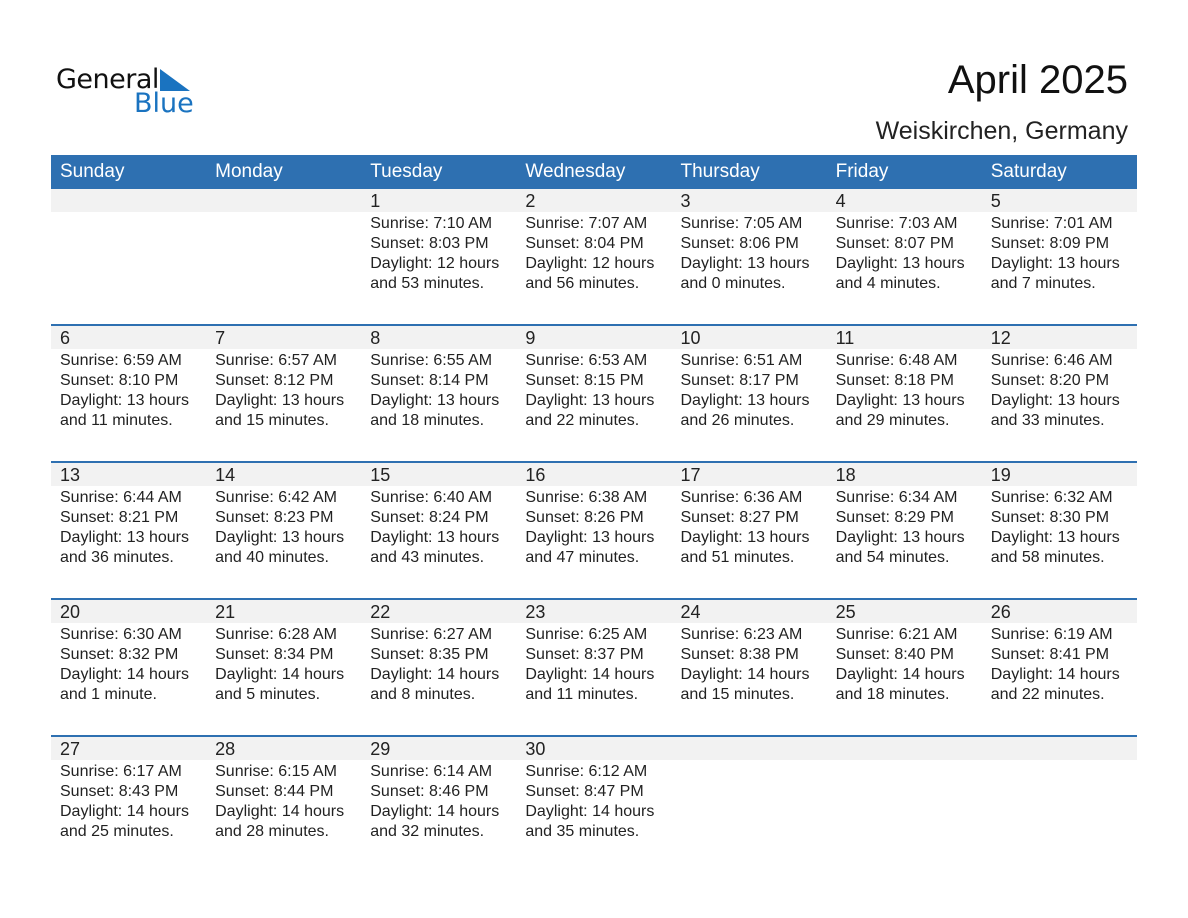 The width and height of the screenshot is (1188, 918). What do you see at coordinates (584, 654) in the screenshot?
I see `sunset-text: Sunset: 8:37 PM` at bounding box center [584, 654].